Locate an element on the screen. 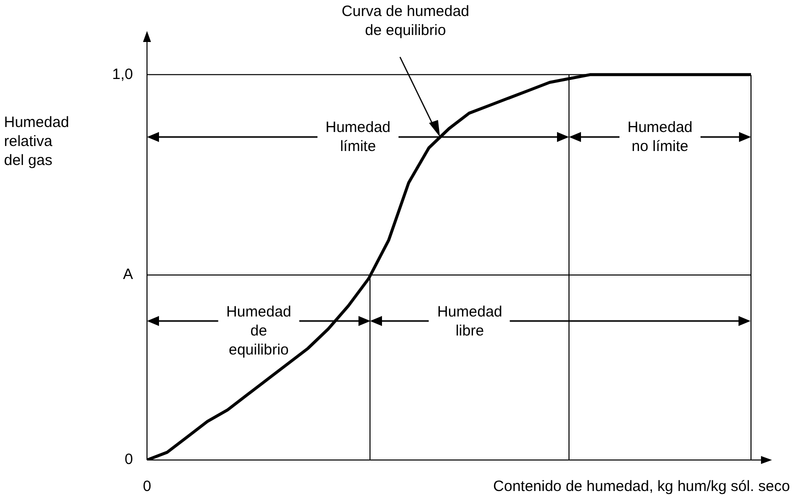 This screenshot has height=500, width=795. y-tick-label: A is located at coordinates (127, 275).